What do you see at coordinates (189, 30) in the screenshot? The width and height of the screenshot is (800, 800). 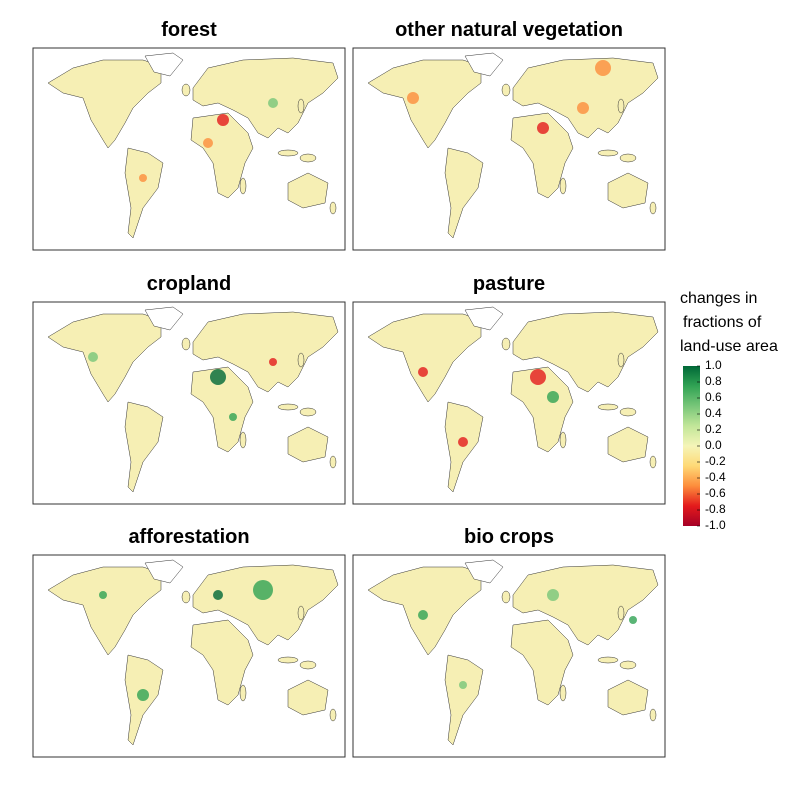 I see `panel-title: forest` at bounding box center [189, 30].